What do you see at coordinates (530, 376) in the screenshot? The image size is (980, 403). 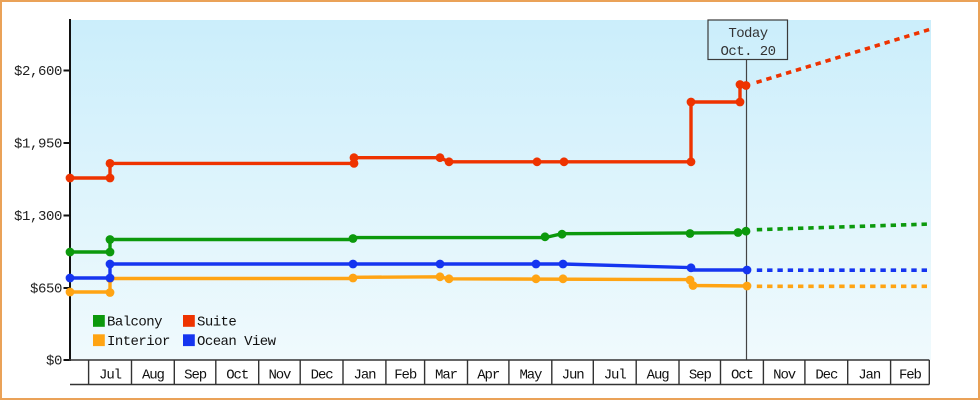 I see `svg-text: May` at bounding box center [530, 376].